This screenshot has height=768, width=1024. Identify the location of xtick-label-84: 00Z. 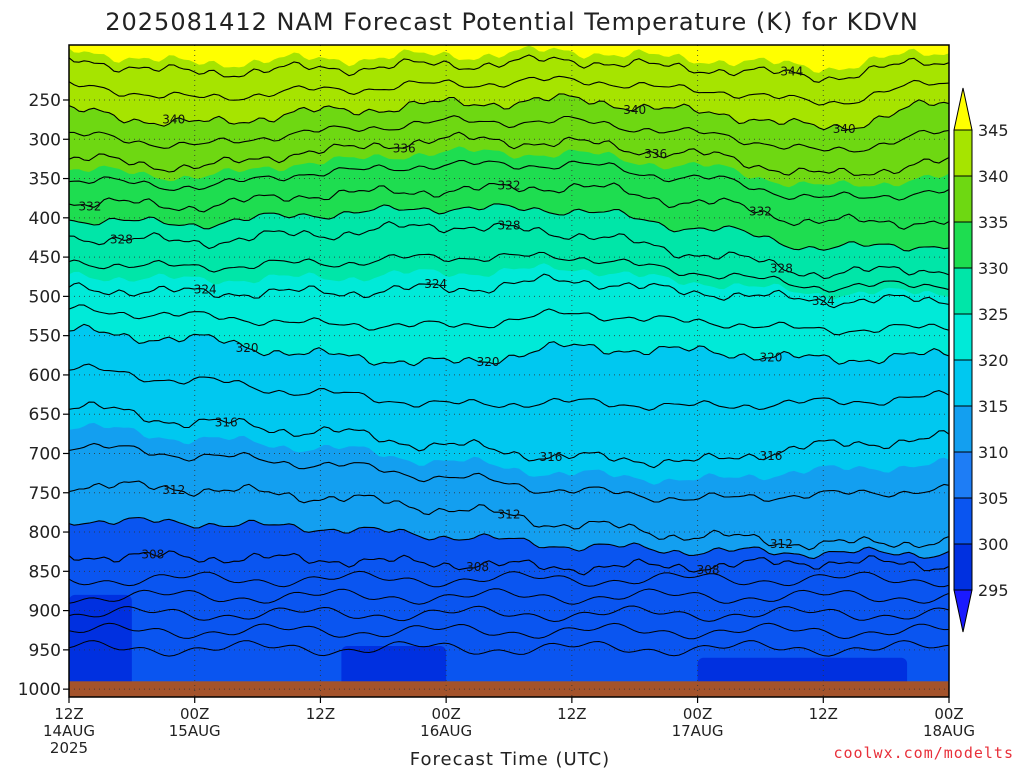
(948, 714).